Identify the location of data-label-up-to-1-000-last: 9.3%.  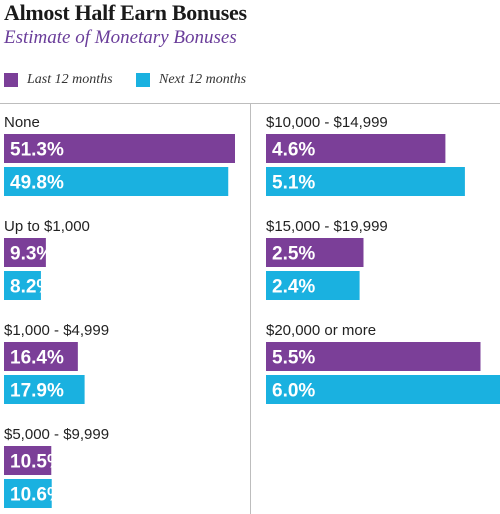
(31, 254).